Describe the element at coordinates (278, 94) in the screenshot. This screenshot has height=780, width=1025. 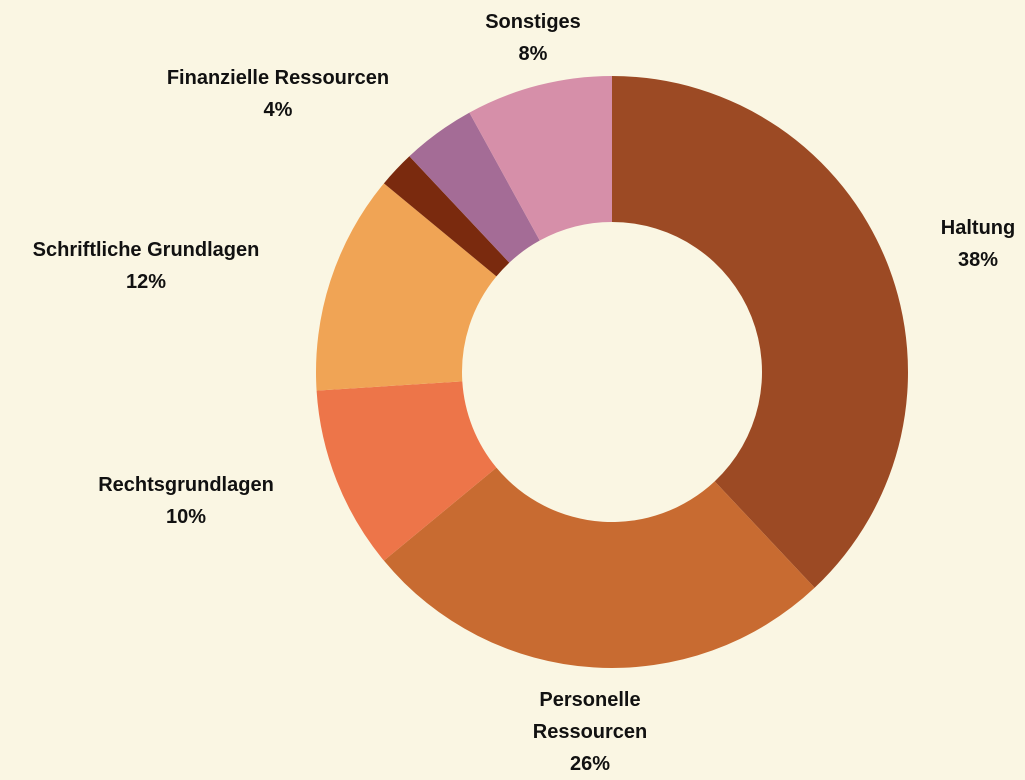
I see `slice-label: Finanzielle Ressourcen 4%` at that location.